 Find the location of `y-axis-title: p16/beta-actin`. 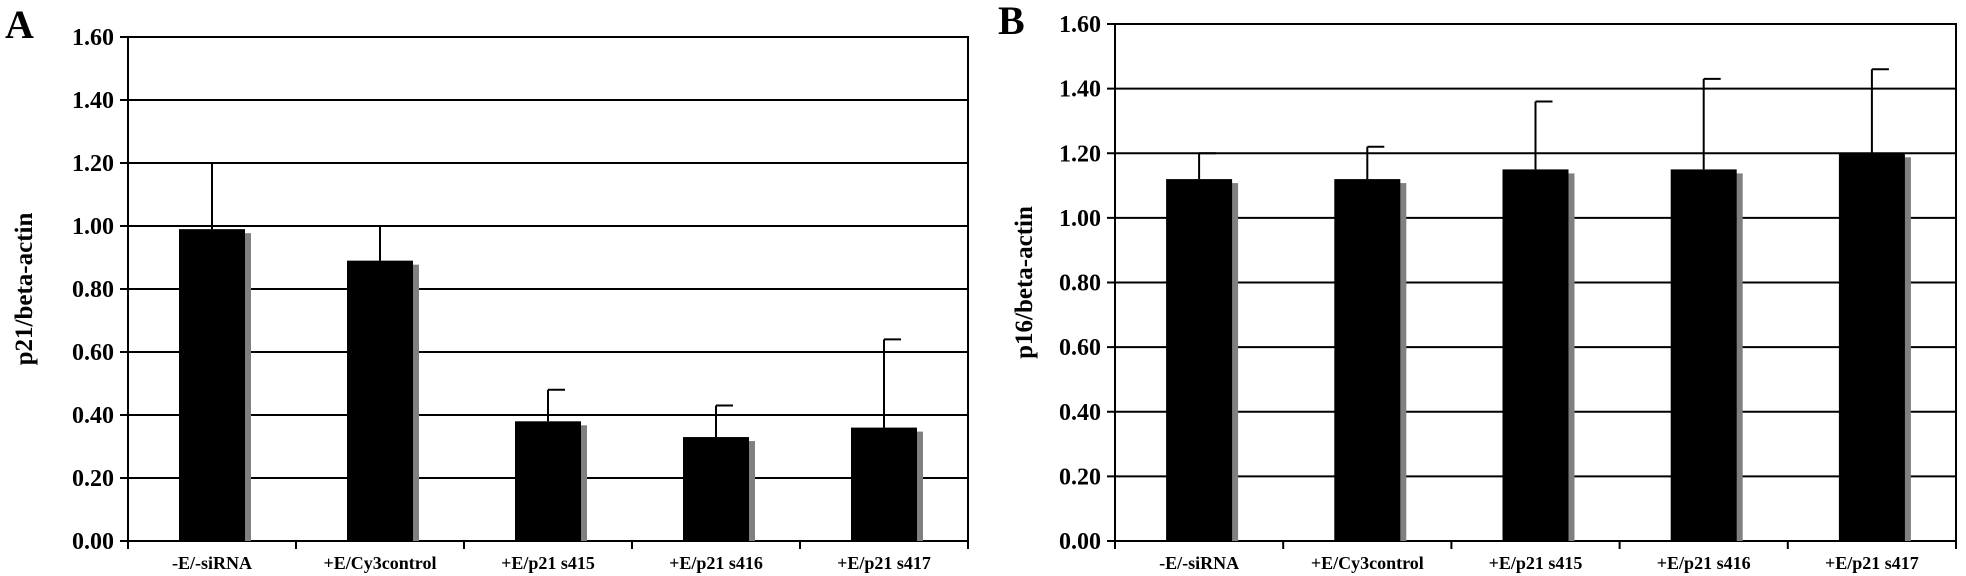

y-axis-title: p16/beta-actin is located at coordinates (1024, 282).